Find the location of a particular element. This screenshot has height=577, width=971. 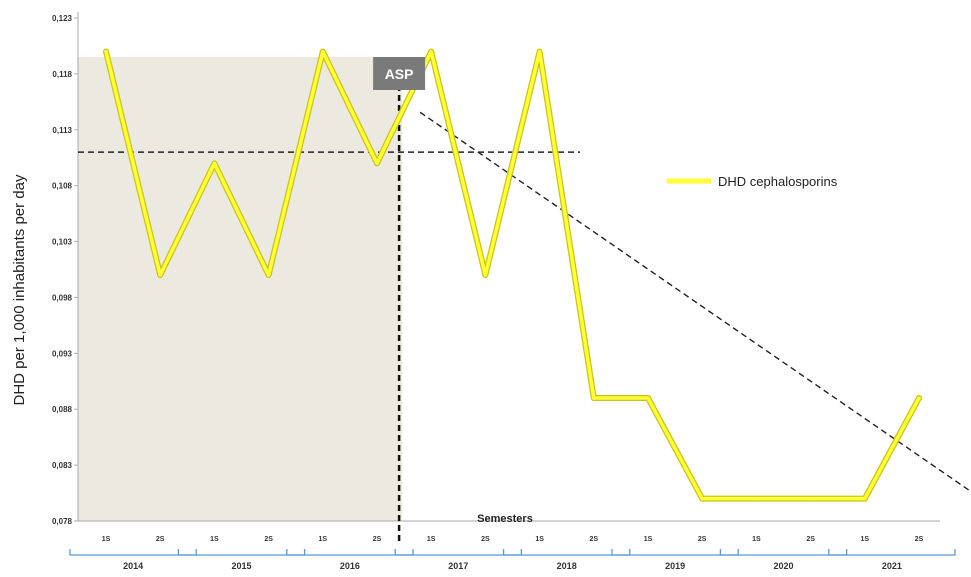

y-tick-label: 0,108 is located at coordinates (62, 186).